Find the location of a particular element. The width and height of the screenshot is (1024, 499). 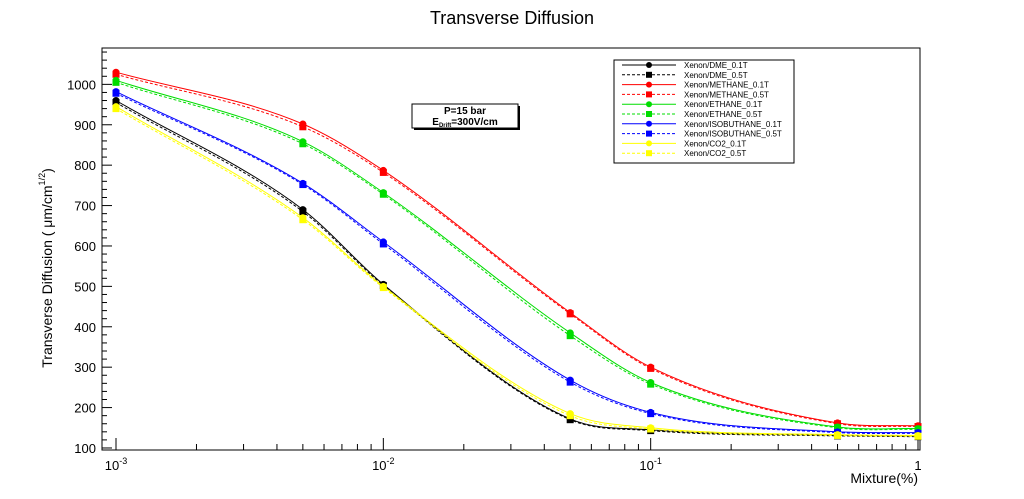

y-tick-label: 300 is located at coordinates (85, 367).